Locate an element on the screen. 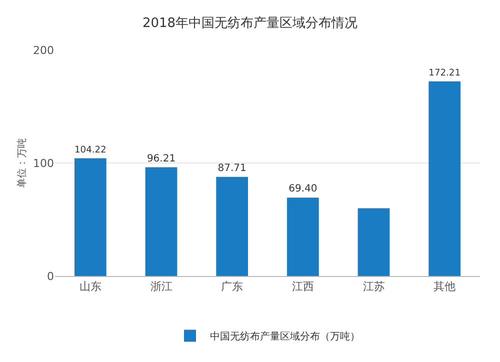 This screenshot has width=500, height=362. x-tick-label: 广东 is located at coordinates (232, 287).